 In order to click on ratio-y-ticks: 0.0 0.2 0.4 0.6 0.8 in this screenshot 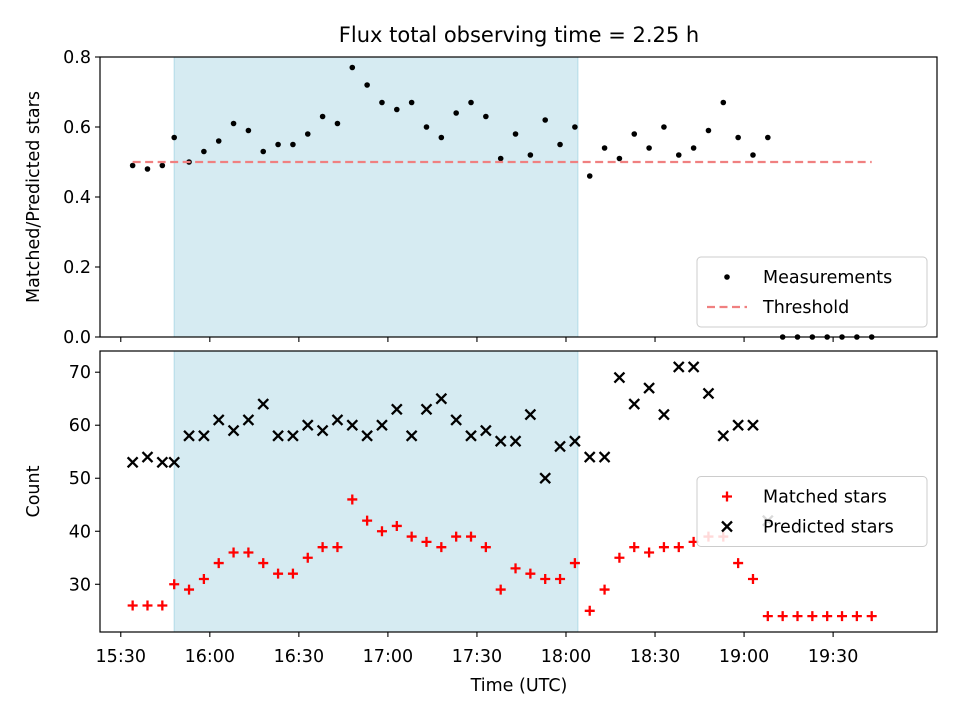, I will do `click(81, 198)`.